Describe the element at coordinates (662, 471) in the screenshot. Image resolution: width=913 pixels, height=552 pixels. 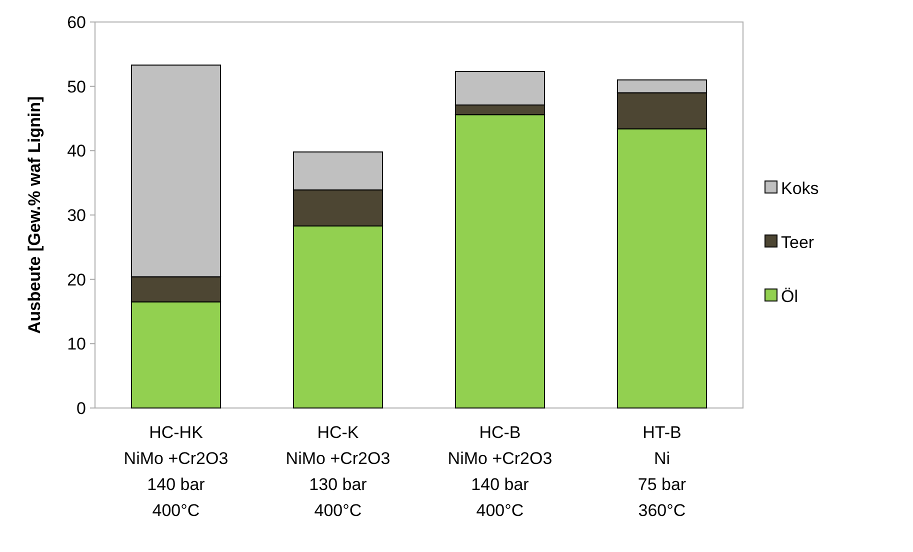
I see `x-tick-label: HT-B Ni 75 bar 360°C` at that location.